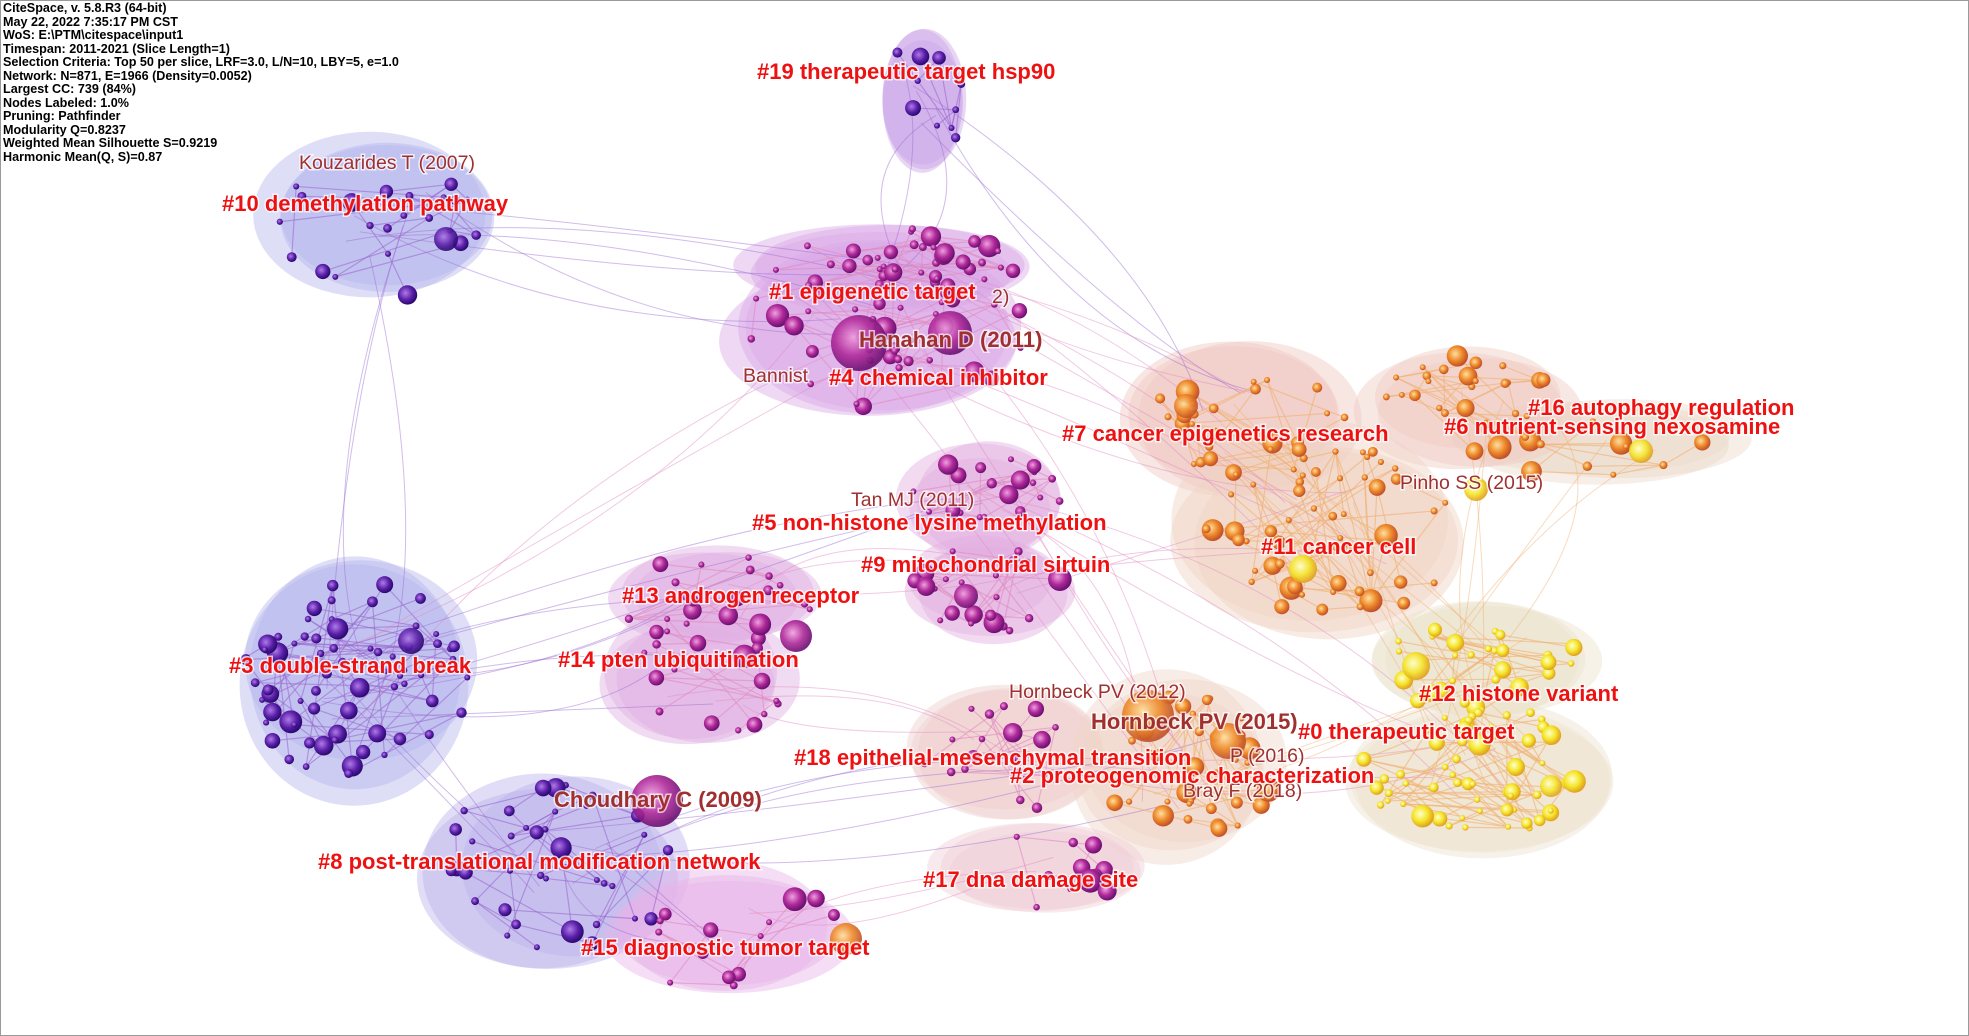 This screenshot has height=1036, width=1969. What do you see at coordinates (1029, 618) in the screenshot?
I see `node-c9` at bounding box center [1029, 618].